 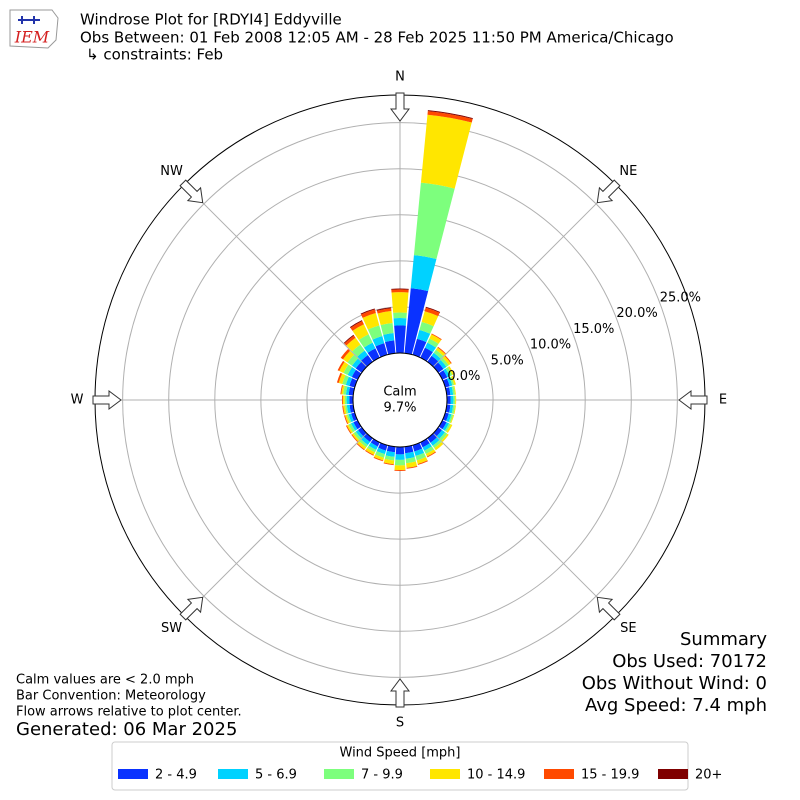 What do you see at coordinates (400, 723) in the screenshot?
I see `compass-label: S` at bounding box center [400, 723].